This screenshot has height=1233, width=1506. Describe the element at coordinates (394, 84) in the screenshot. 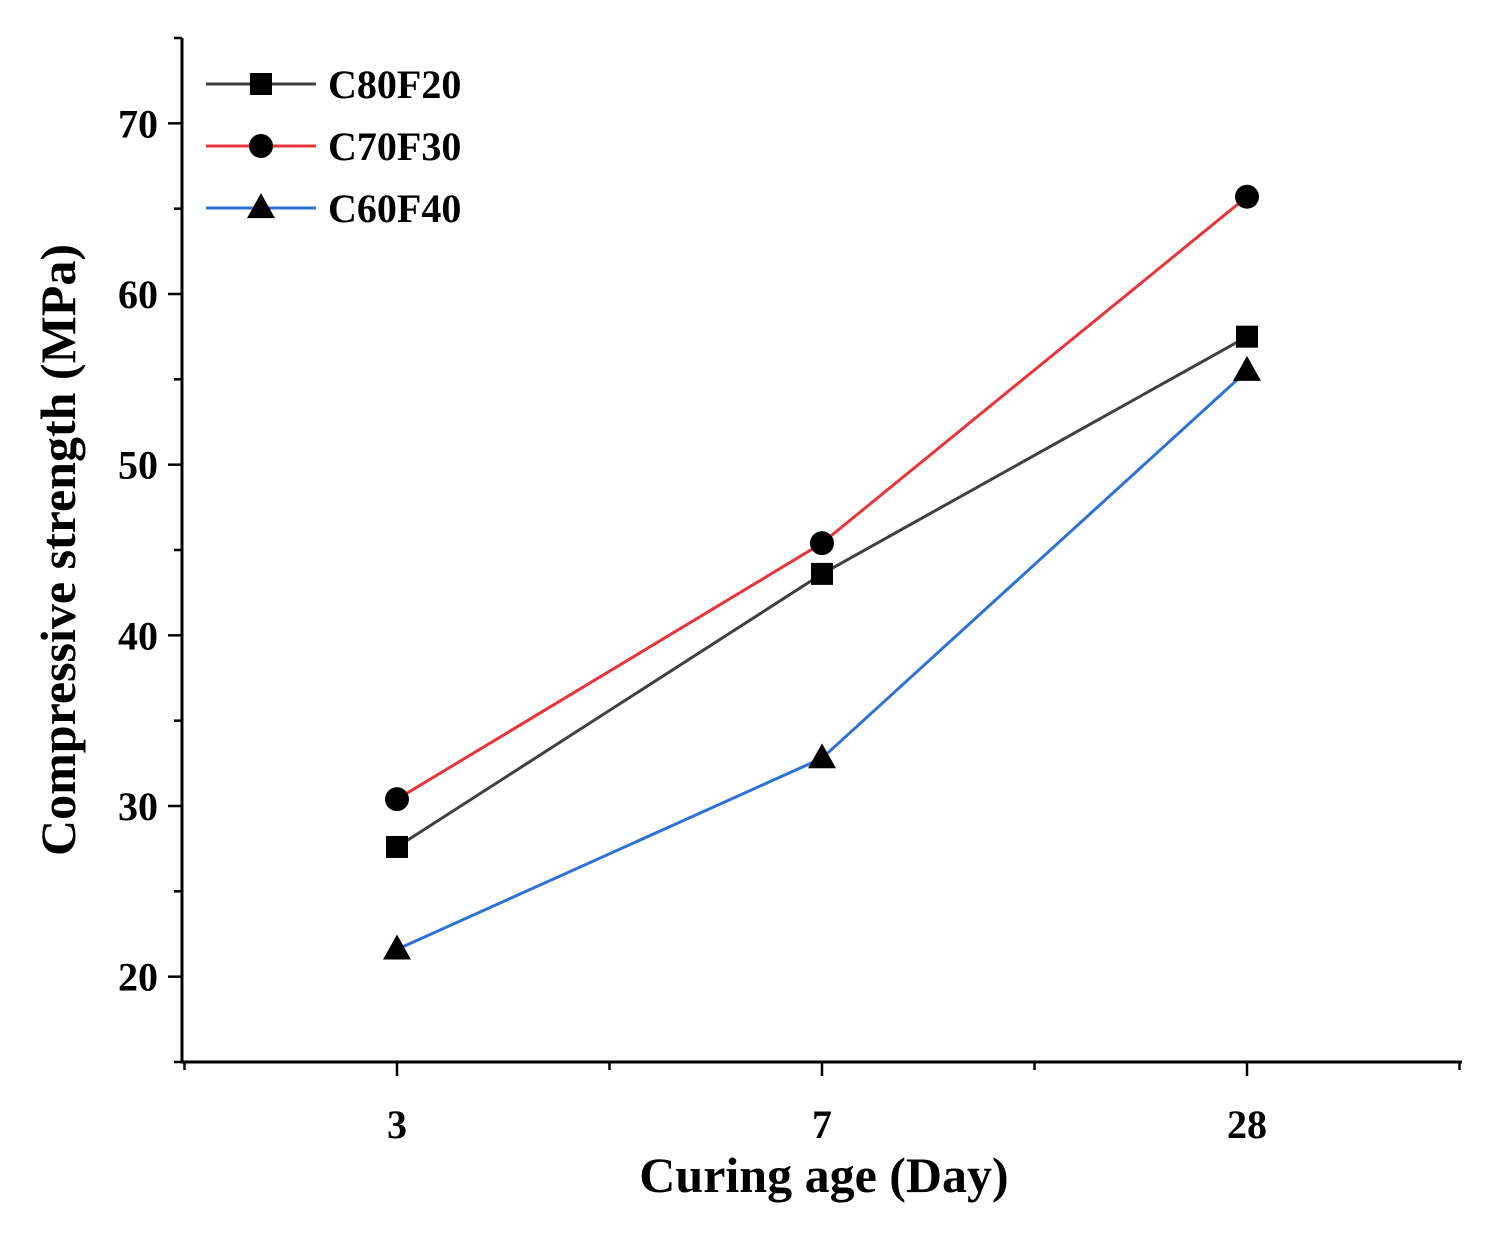

I see `legend-label-c80f20: C80F20` at that location.